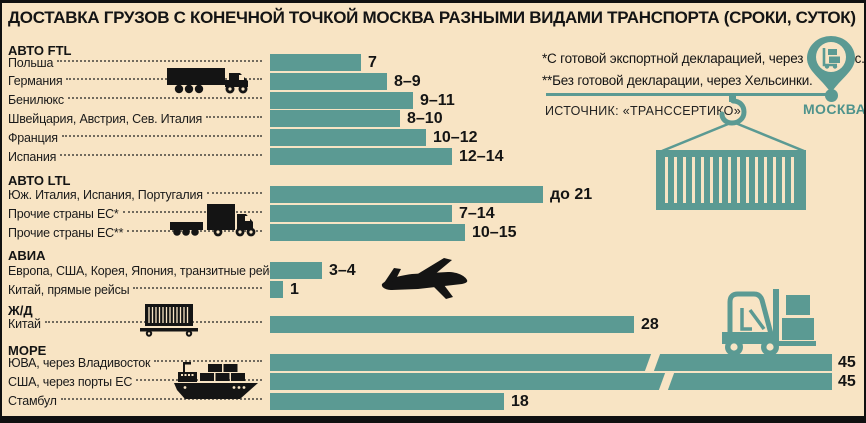 Image resolution: width=866 pixels, height=423 pixels. Describe the element at coordinates (24, 324) in the screenshot. I see `row-label-text: Китай` at that location.